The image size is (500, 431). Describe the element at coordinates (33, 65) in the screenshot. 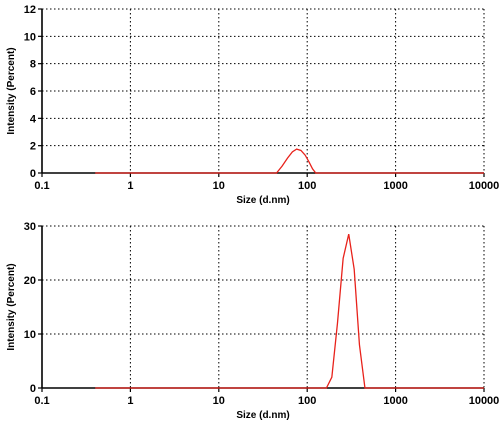

I see `y-tick-label: 8` at that location.